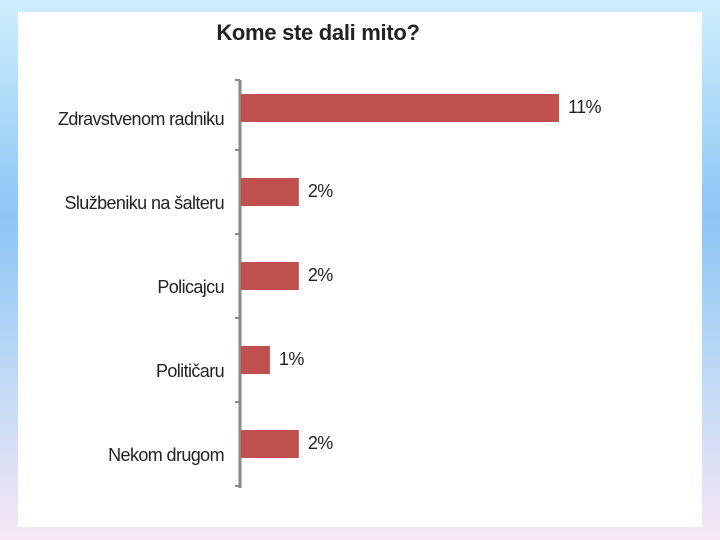 This screenshot has width=720, height=540. Describe the element at coordinates (317, 32) in the screenshot. I see `chart-title: Kome ste dali mito?` at that location.